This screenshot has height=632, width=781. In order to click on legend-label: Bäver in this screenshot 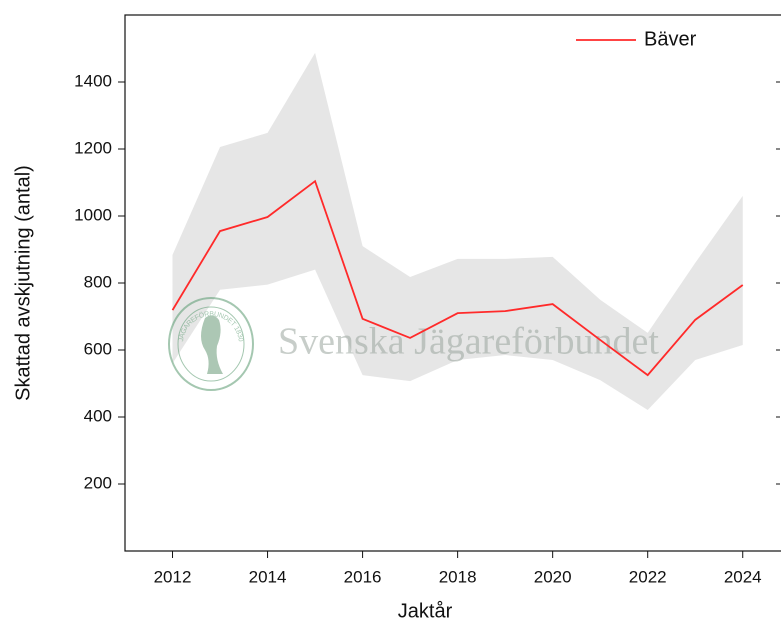, I will do `click(670, 39)`.